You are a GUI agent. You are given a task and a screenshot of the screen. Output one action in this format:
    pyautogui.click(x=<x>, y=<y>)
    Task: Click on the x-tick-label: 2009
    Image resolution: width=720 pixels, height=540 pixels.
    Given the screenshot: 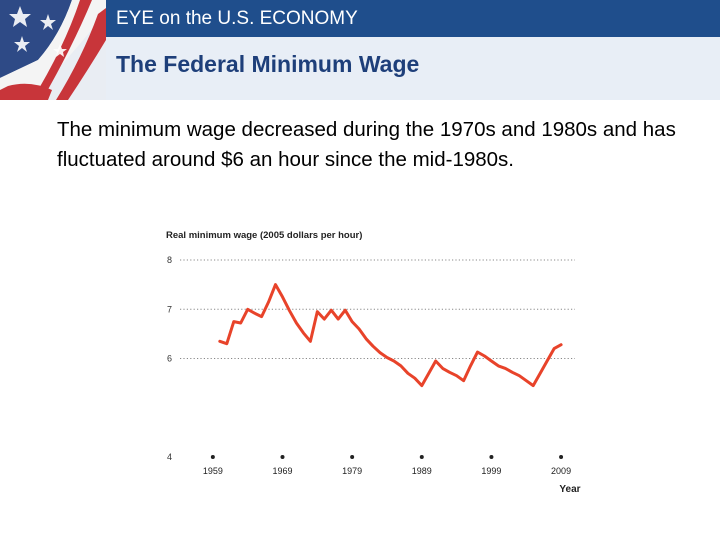 What is the action you would take?
    pyautogui.click(x=561, y=471)
    